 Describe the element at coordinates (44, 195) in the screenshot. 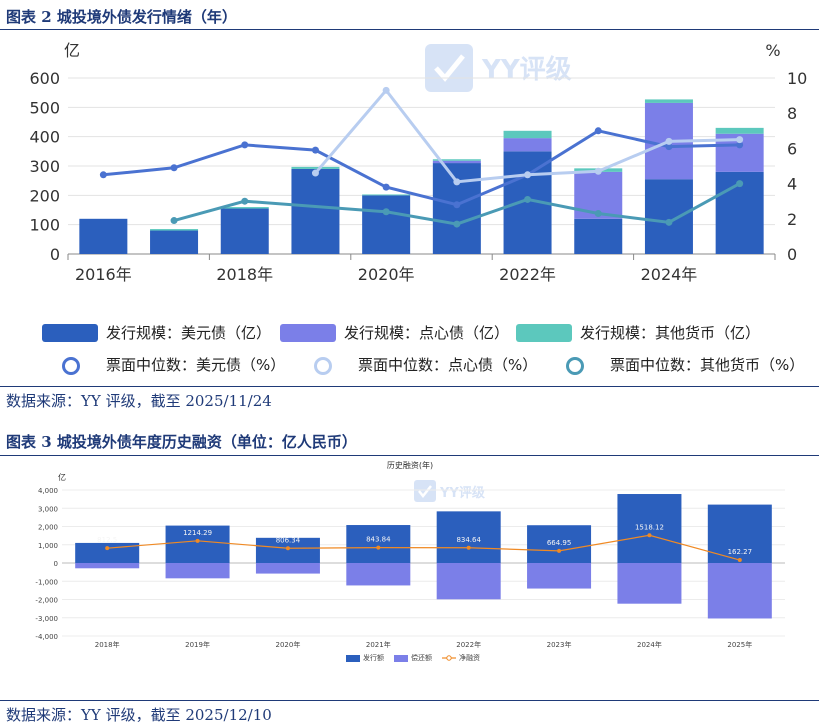

I see `y-left-tick-label: 200` at that location.